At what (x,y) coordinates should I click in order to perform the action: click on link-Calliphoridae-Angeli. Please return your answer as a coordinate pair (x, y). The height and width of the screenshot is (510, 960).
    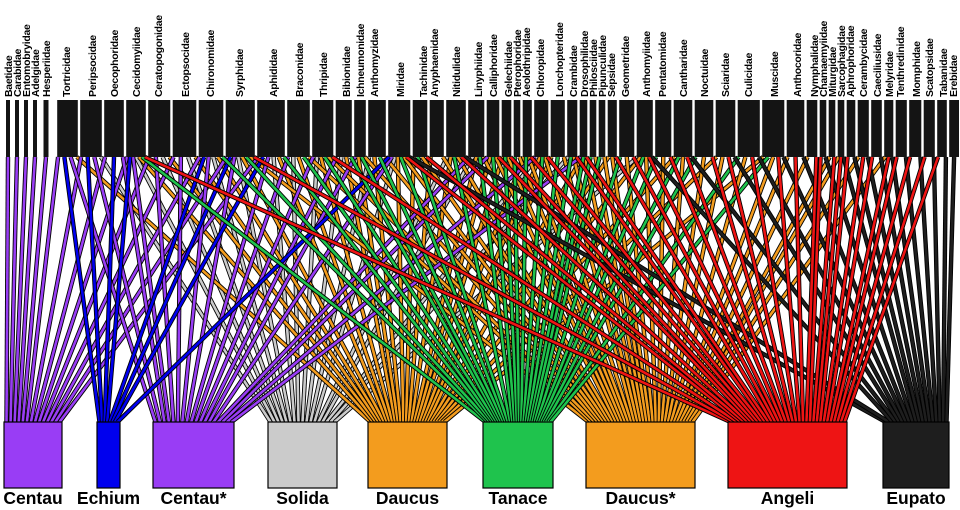
    Looking at the image, I should click on (625, 289).